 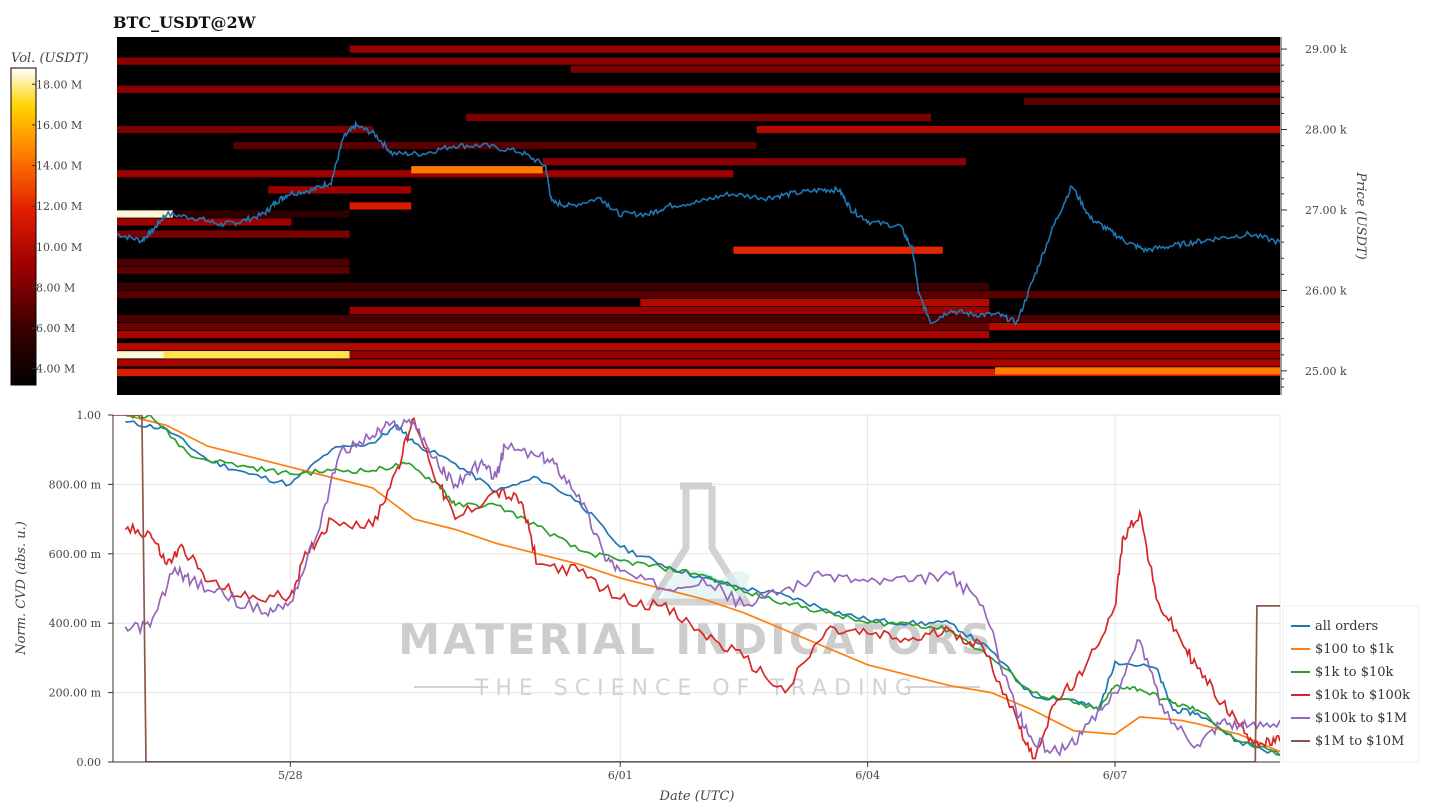 I want to click on flask-icon, so click(x=699, y=544).